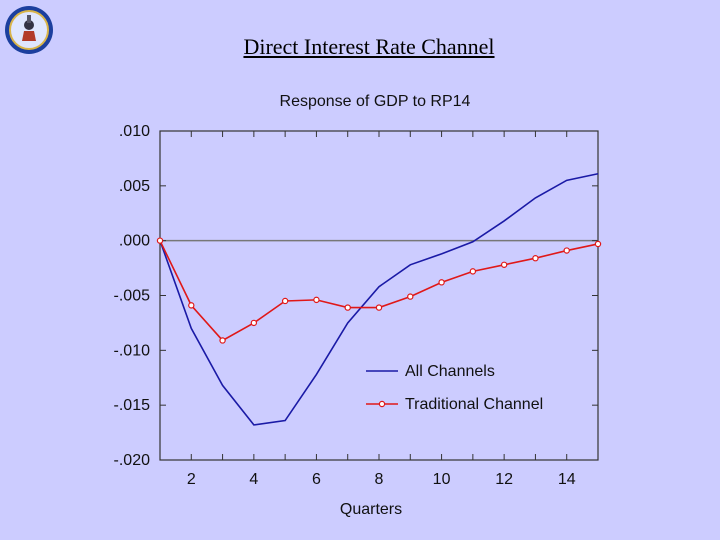 The height and width of the screenshot is (540, 720). Describe the element at coordinates (442, 479) in the screenshot. I see `x-tick-label: 10` at that location.